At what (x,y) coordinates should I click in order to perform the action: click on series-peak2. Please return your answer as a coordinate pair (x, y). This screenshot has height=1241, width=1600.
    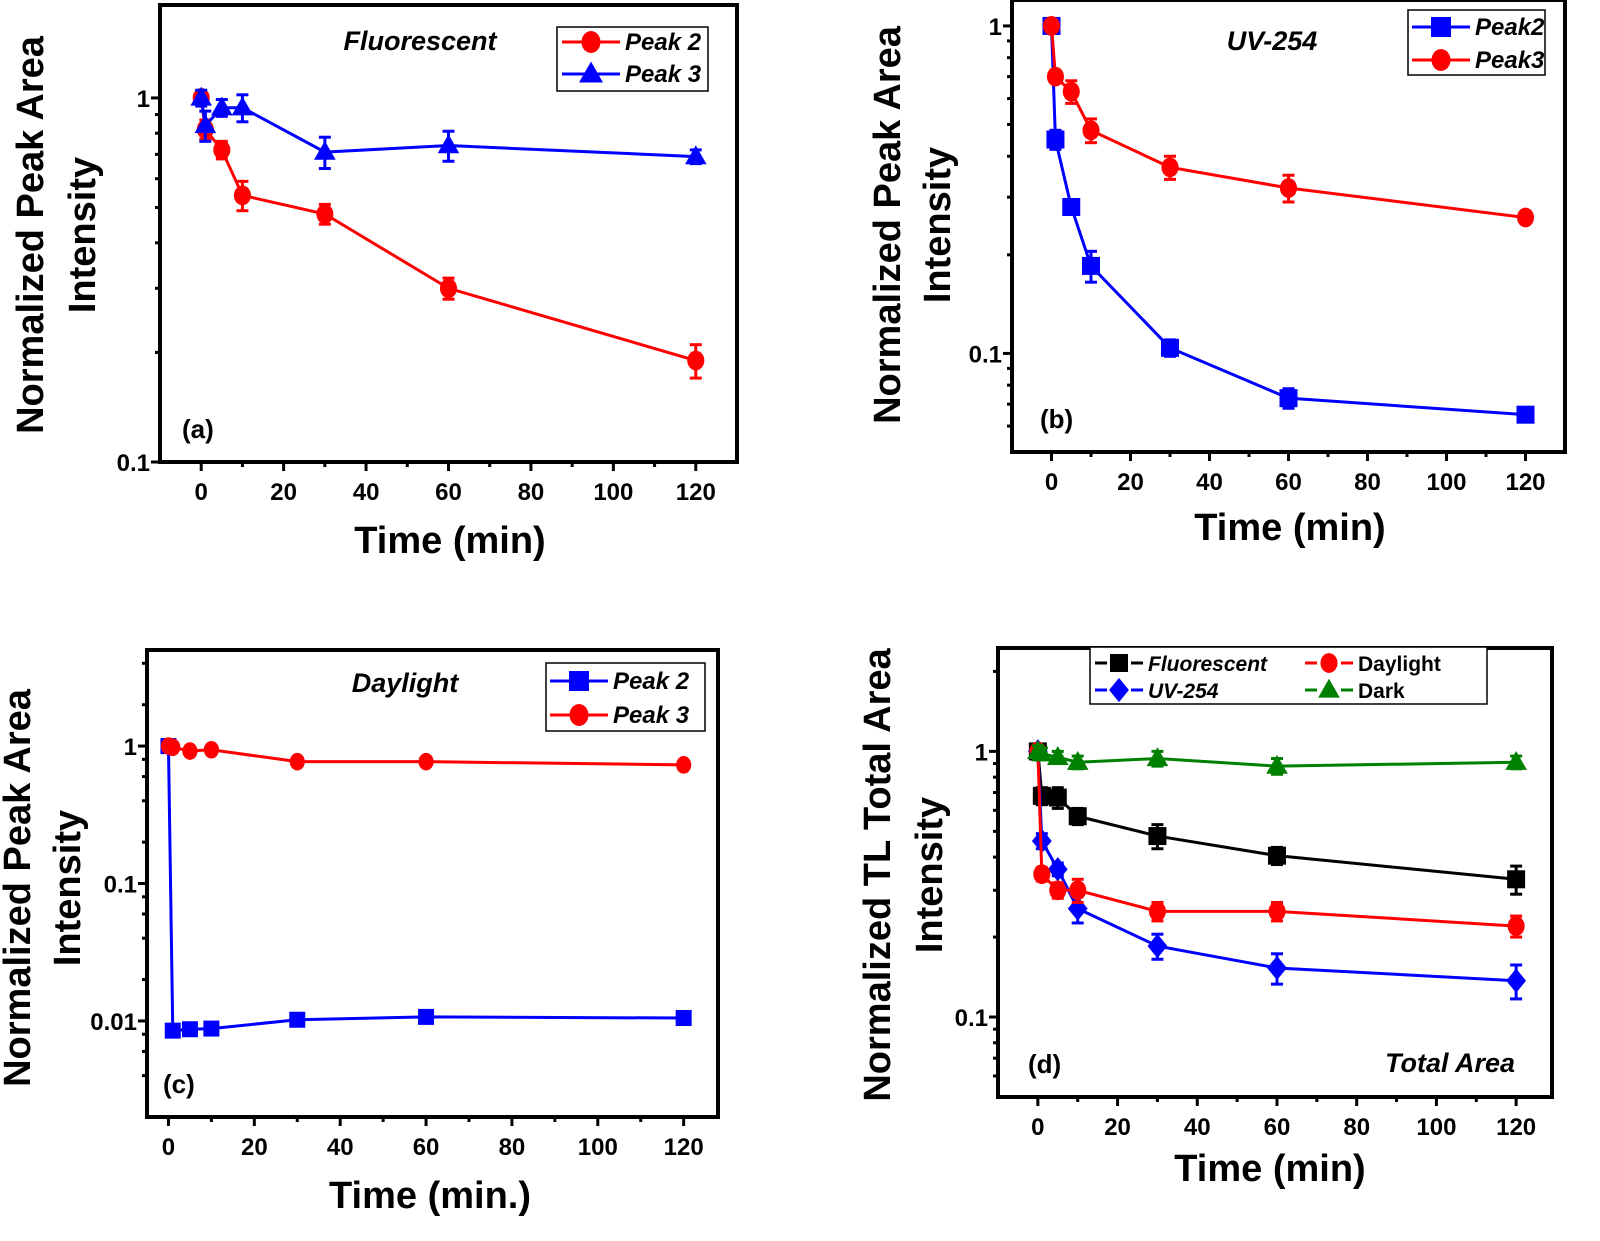
    Looking at the image, I should click on (1288, 220).